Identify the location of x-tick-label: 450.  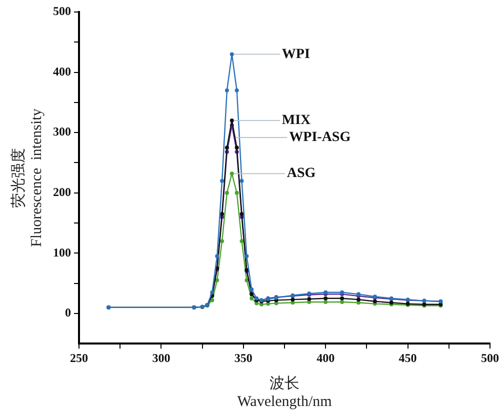
(407, 357).